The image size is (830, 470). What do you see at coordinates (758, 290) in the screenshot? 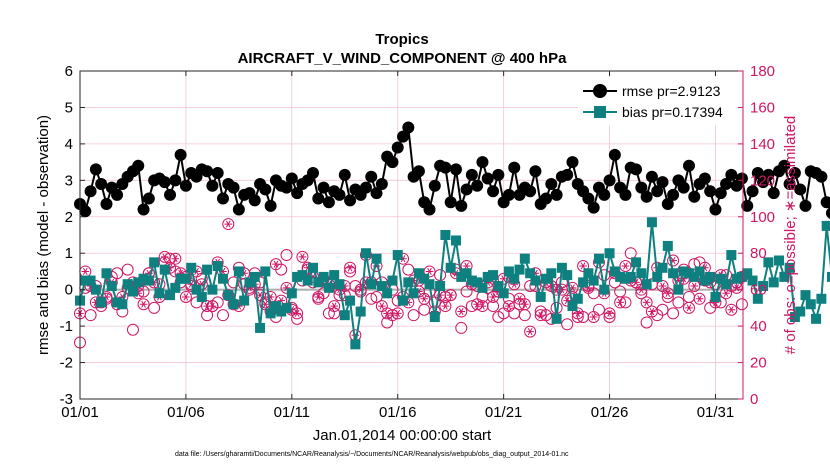
I see `y2-tick-label: 60` at bounding box center [758, 290].